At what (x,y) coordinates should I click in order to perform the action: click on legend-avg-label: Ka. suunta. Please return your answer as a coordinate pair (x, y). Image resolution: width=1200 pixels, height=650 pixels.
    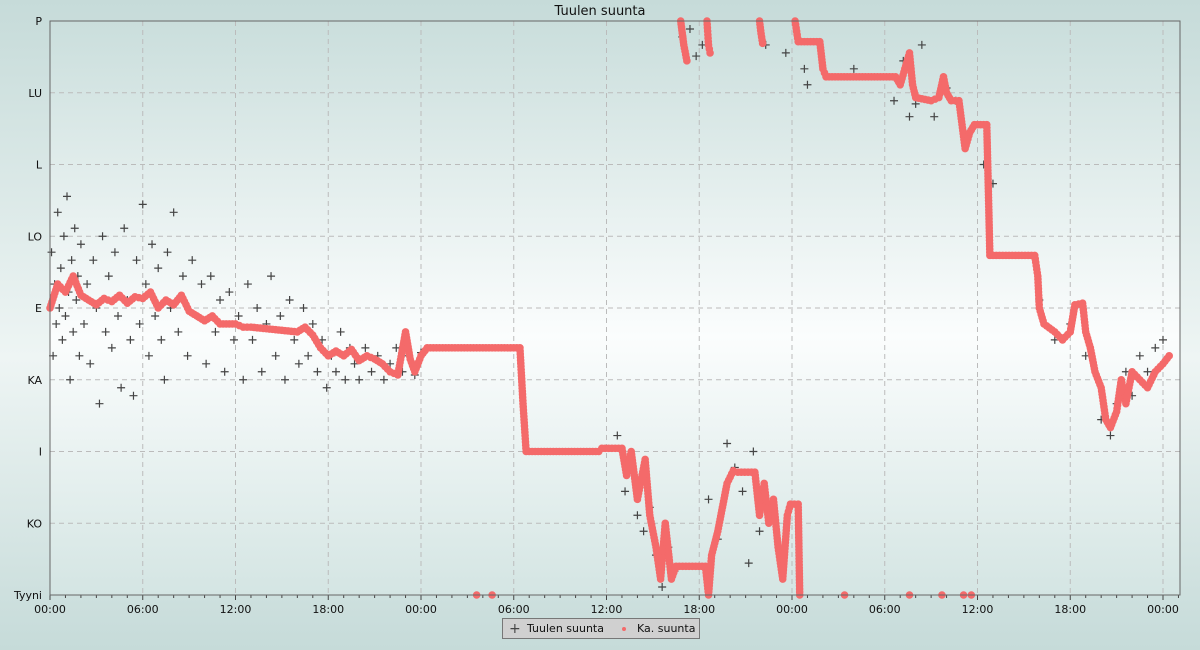
    Looking at the image, I should click on (666, 628).